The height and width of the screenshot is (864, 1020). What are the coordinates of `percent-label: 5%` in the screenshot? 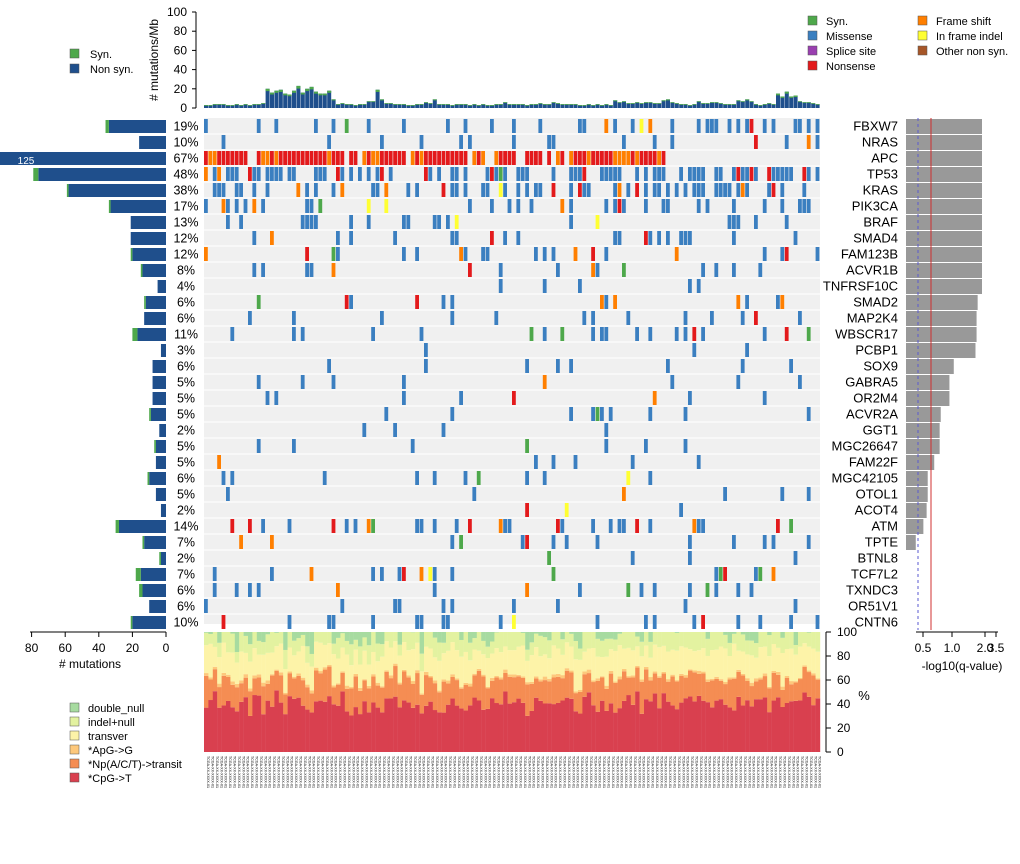 It's located at (186, 447).